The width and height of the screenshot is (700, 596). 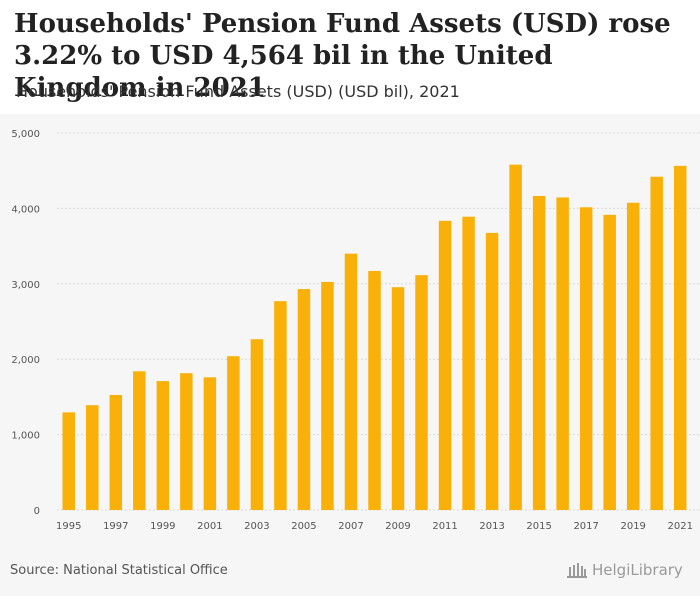 What do you see at coordinates (350, 526) in the screenshot?
I see `x-tick-label: 2007` at bounding box center [350, 526].